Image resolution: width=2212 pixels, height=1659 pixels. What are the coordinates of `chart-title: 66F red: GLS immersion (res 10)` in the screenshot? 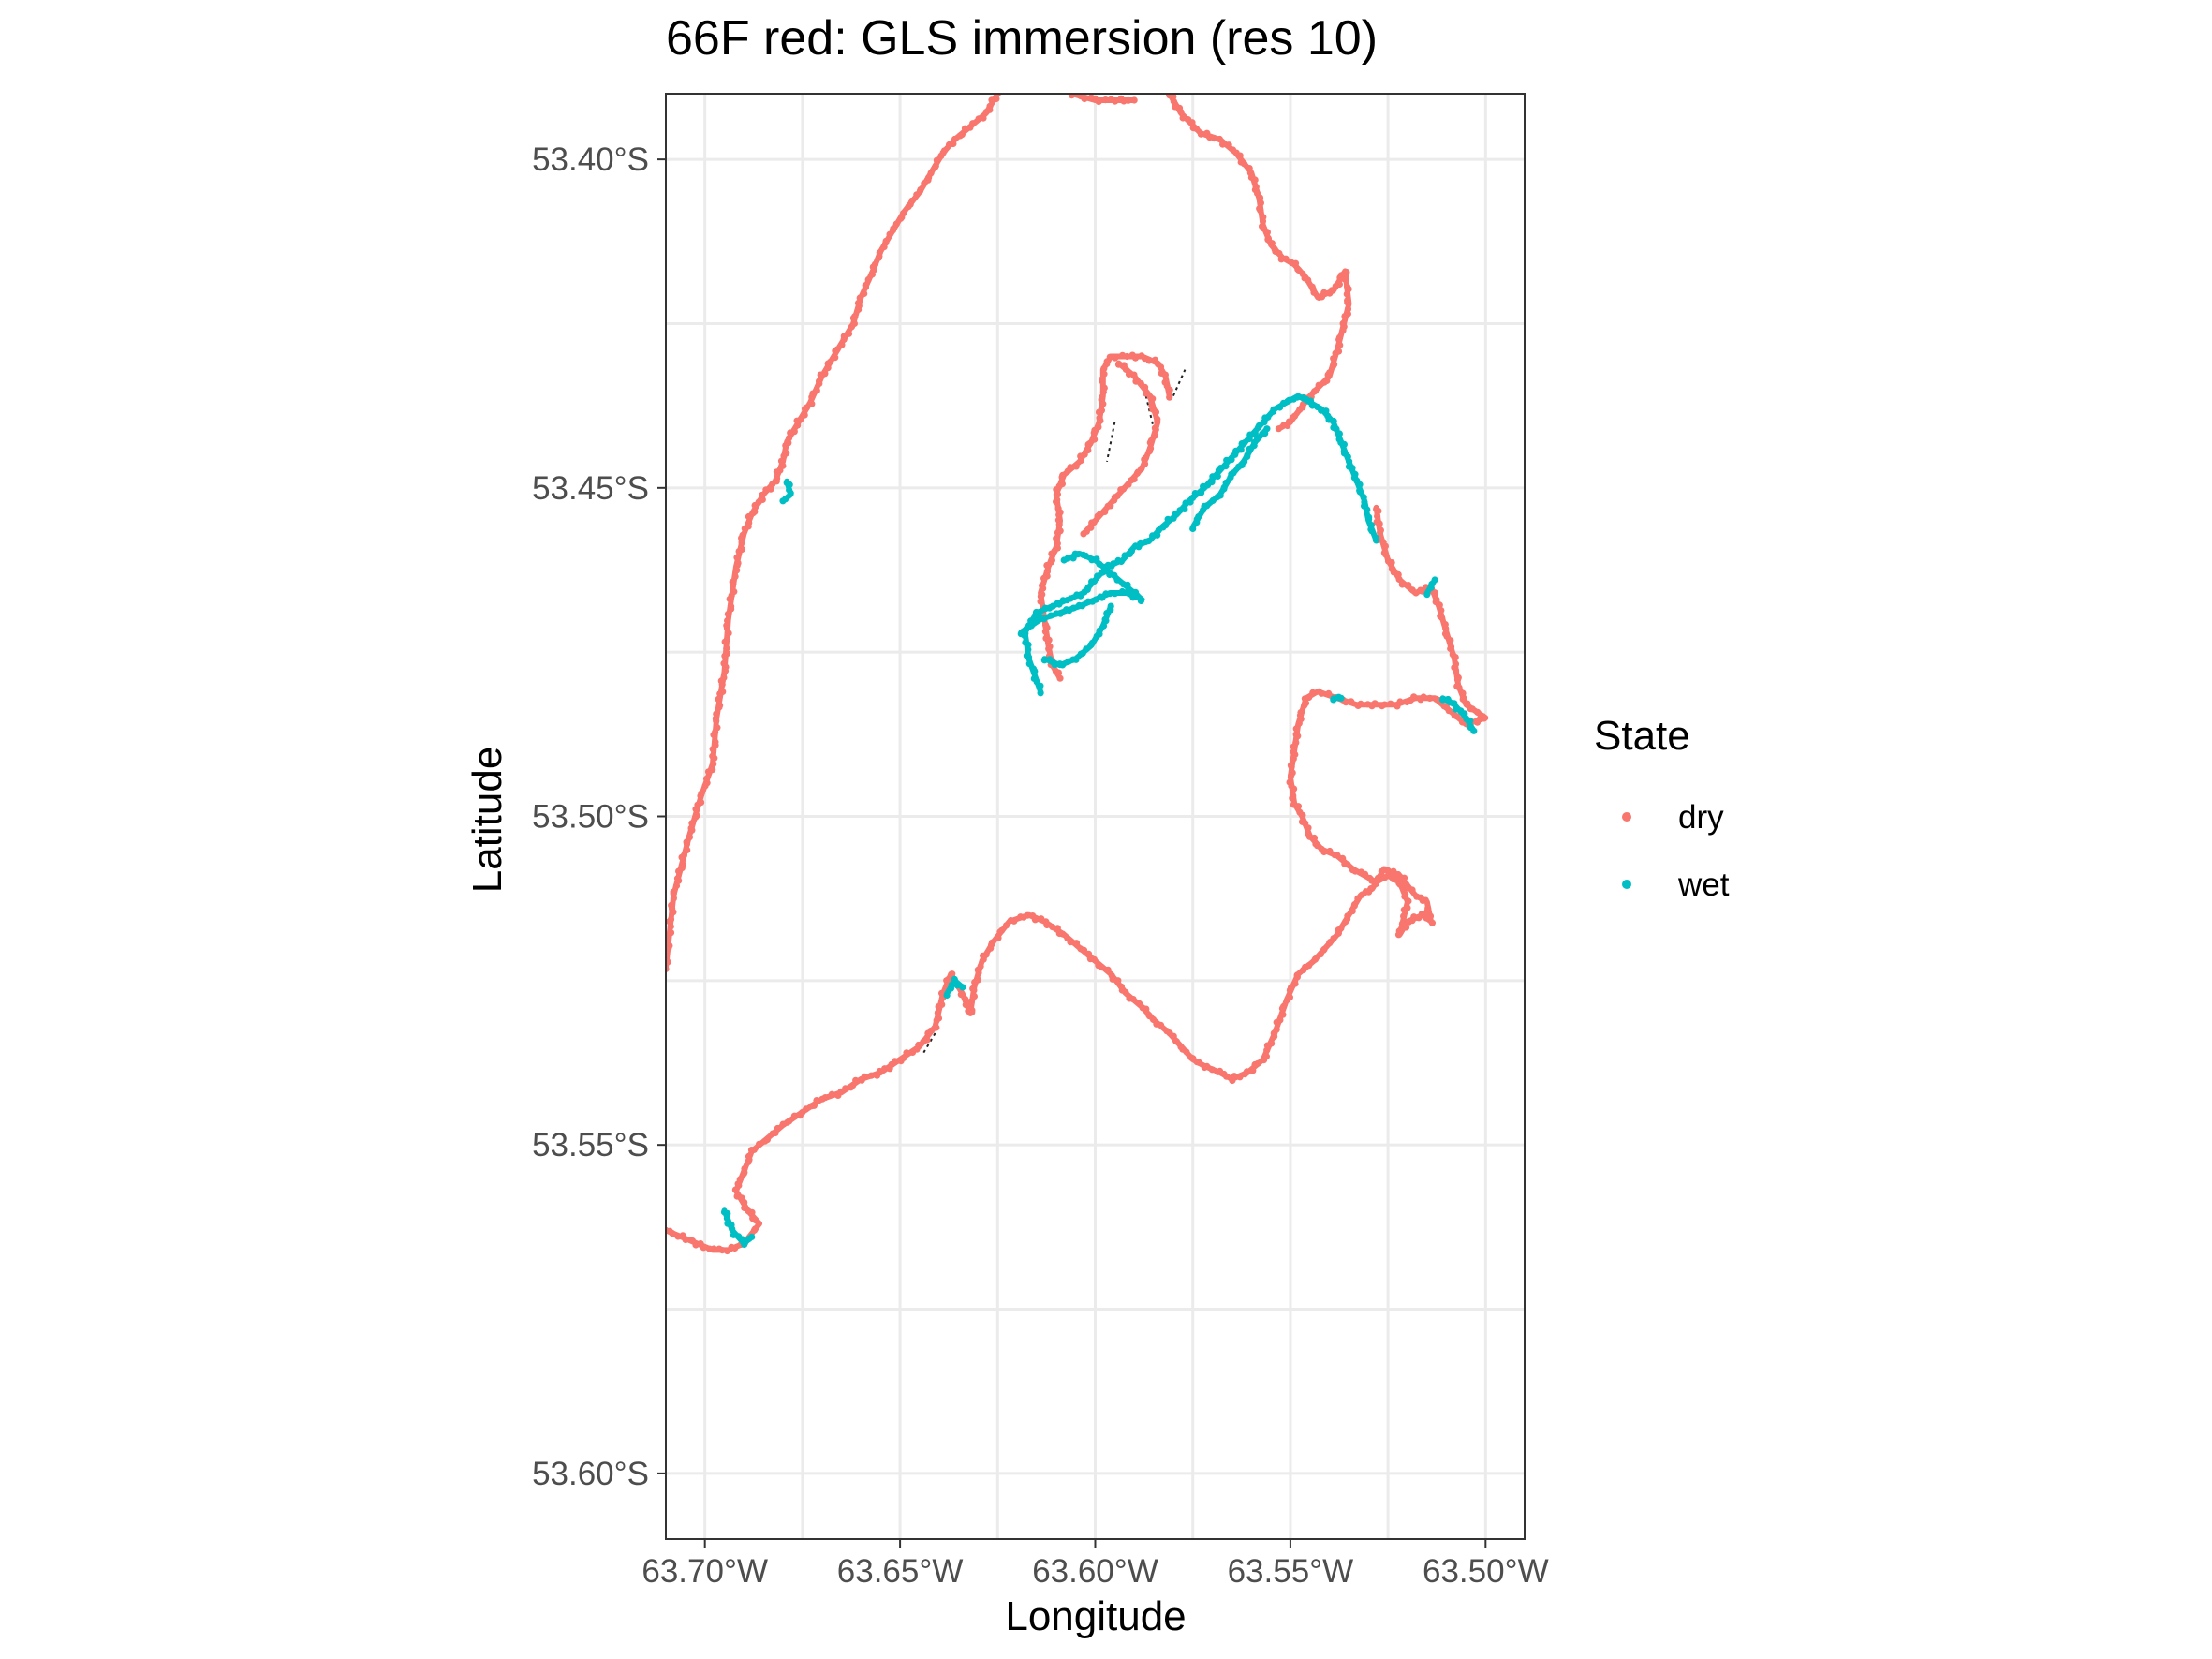 It's located at (1022, 38).